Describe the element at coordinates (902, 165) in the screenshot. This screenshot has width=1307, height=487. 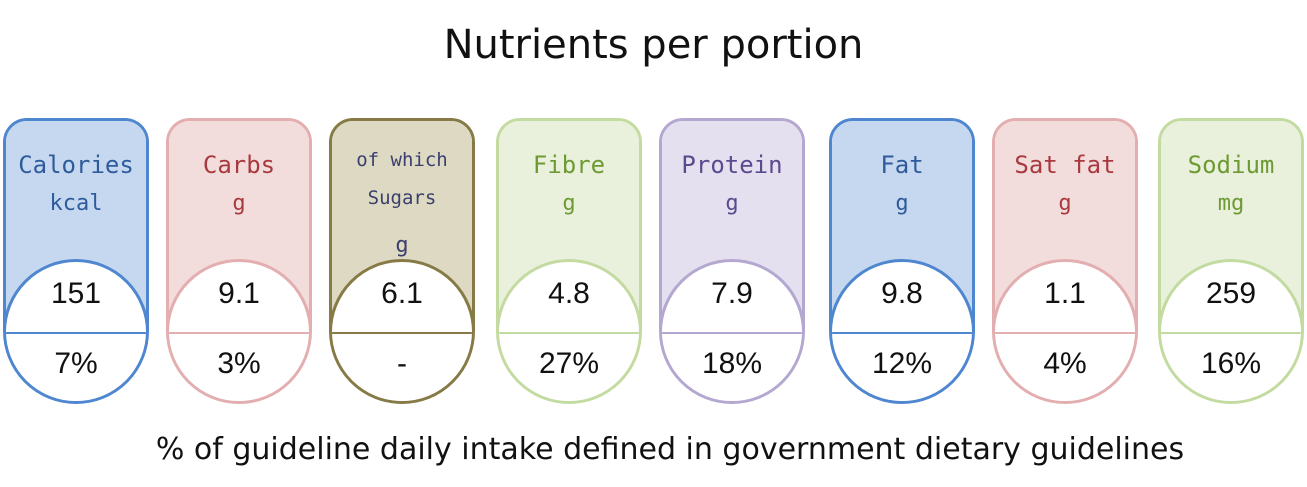
I see `nutrient-name: Fat` at that location.